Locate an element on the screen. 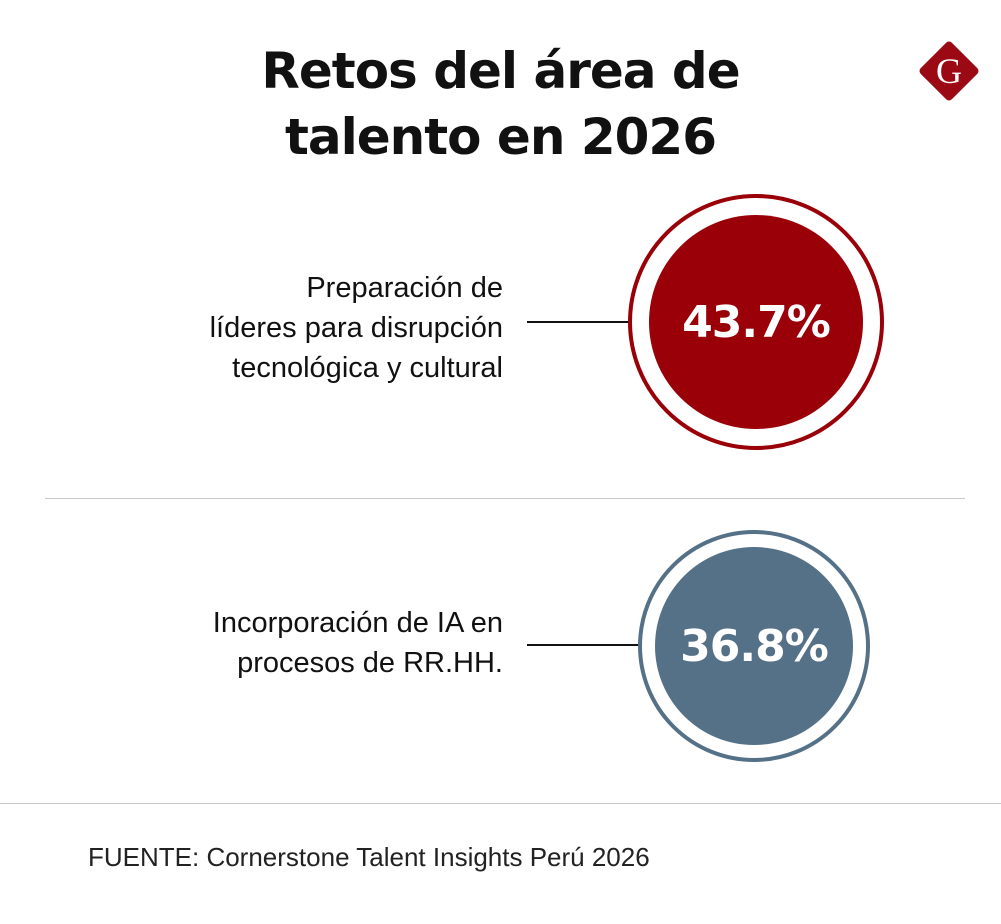 The image size is (1001, 924). label-line: líderes para disrupción is located at coordinates (356, 328).